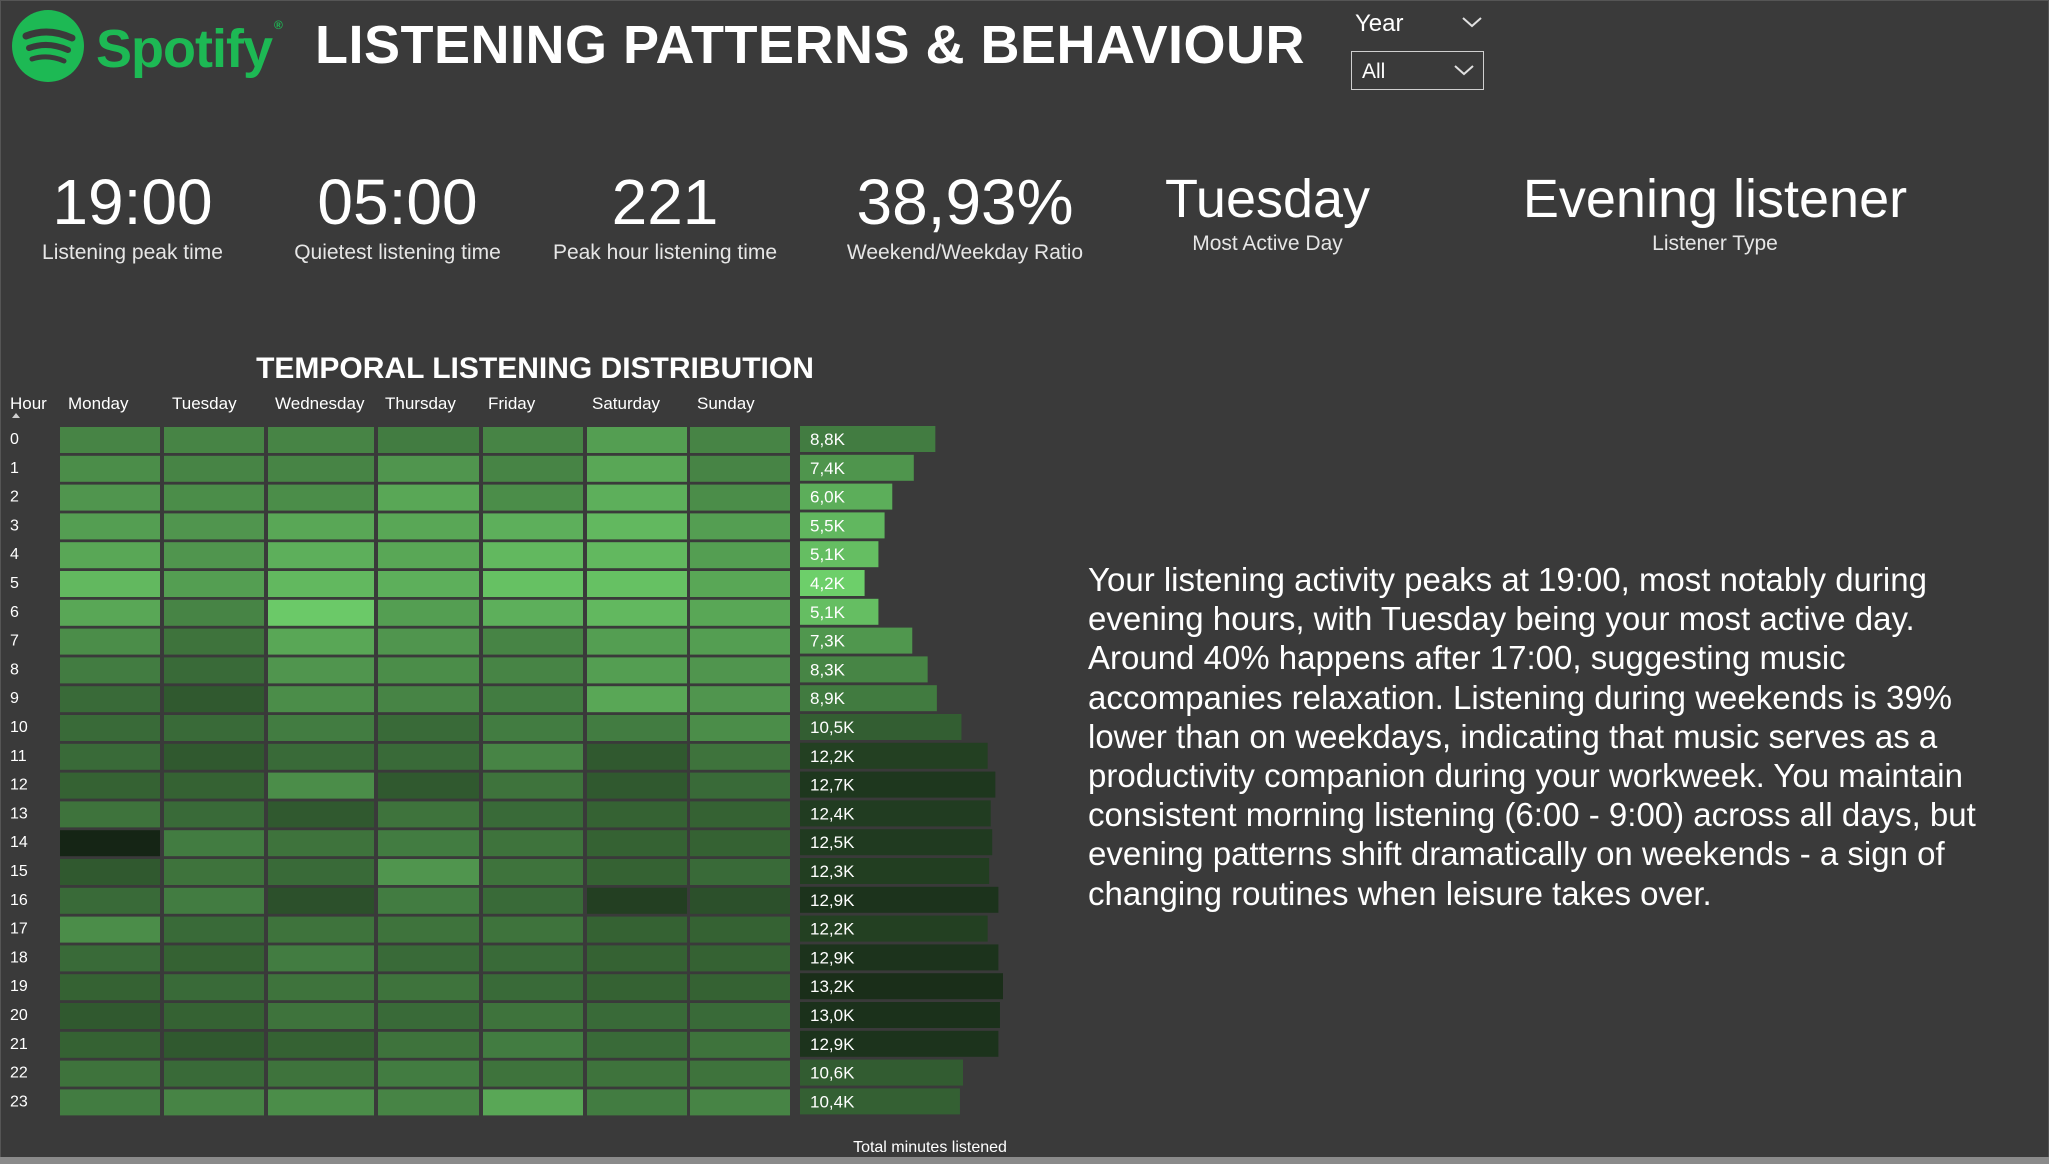 This screenshot has height=1164, width=2049. I want to click on spotify-logo: Spotify ®, so click(147, 49).